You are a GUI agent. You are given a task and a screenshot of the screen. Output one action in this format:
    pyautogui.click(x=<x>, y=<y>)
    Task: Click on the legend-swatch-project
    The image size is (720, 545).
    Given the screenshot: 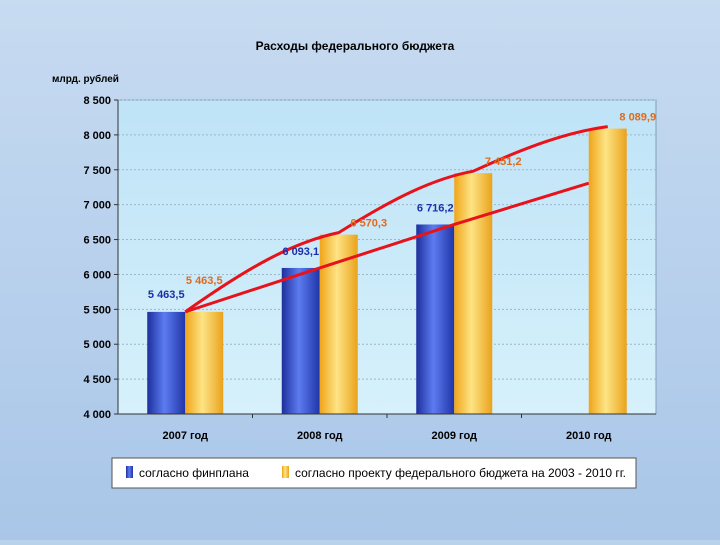 What is the action you would take?
    pyautogui.click(x=285, y=472)
    